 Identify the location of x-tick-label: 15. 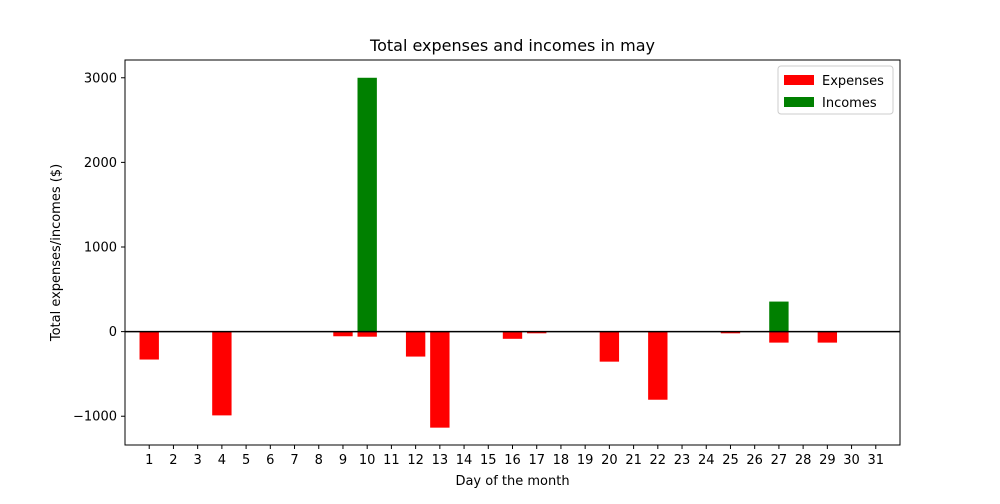
(488, 460).